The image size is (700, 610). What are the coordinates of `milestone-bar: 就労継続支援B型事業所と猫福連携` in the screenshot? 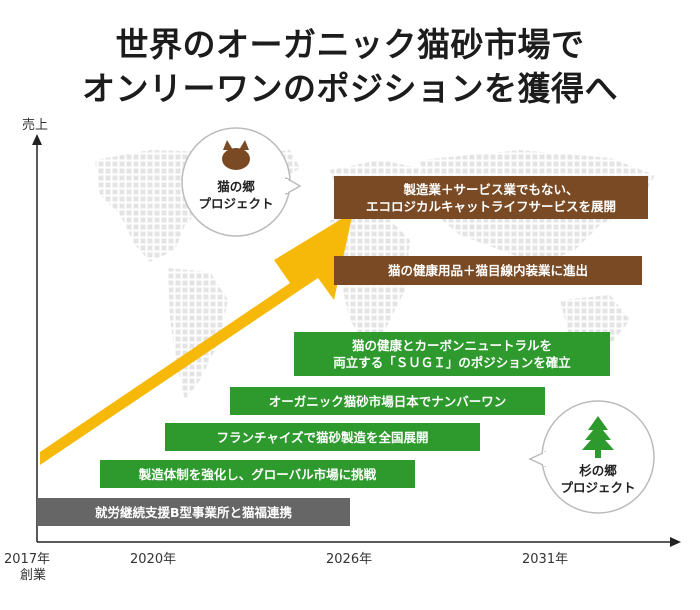 It's located at (193, 512).